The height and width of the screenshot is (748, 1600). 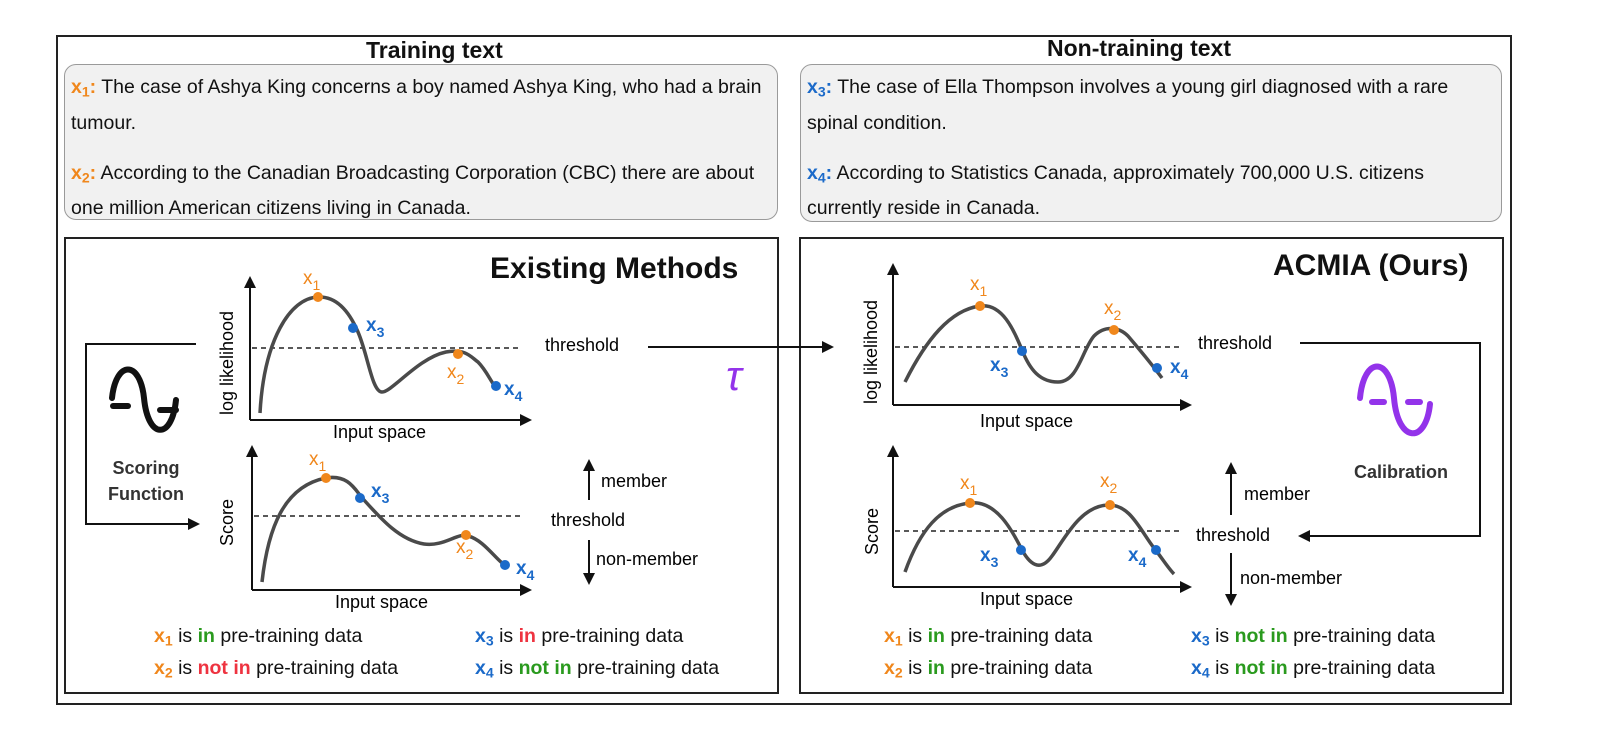 I want to click on right-member-label: member, so click(x=1277, y=494).